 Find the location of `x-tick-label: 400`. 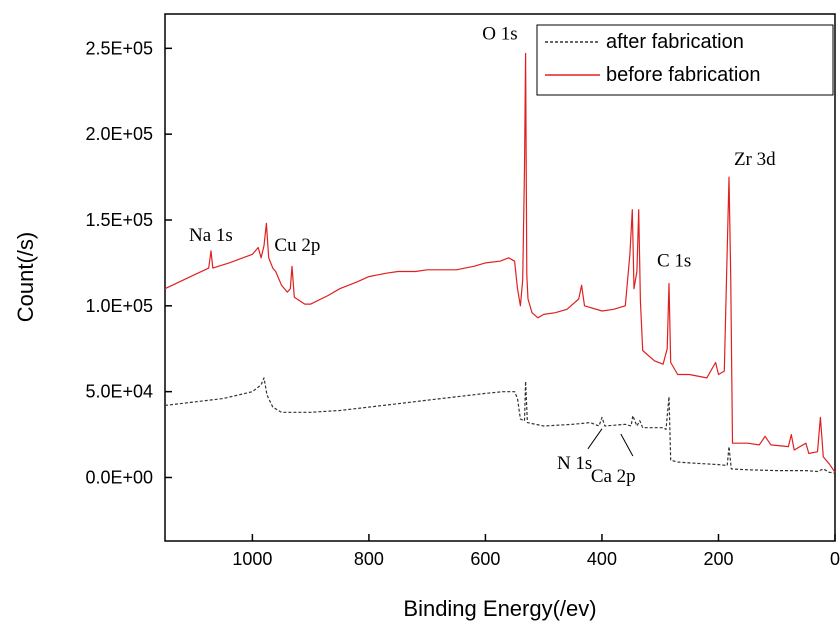

x-tick-label: 400 is located at coordinates (602, 559).